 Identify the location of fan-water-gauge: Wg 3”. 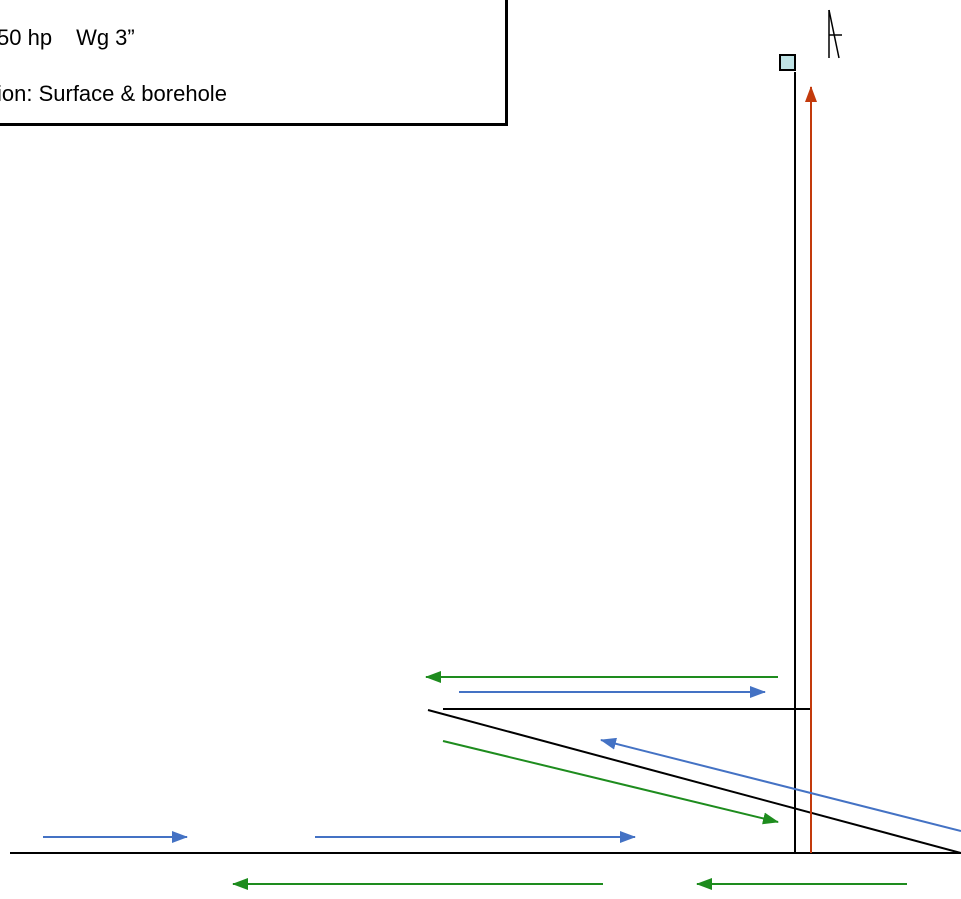
(105, 37).